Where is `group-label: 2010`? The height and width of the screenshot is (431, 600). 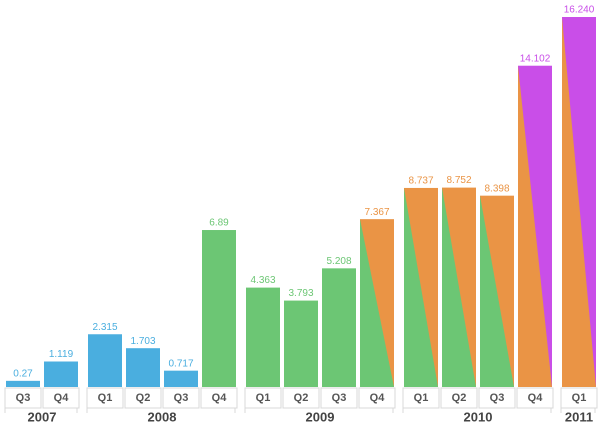
group-label: 2010 is located at coordinates (478, 416).